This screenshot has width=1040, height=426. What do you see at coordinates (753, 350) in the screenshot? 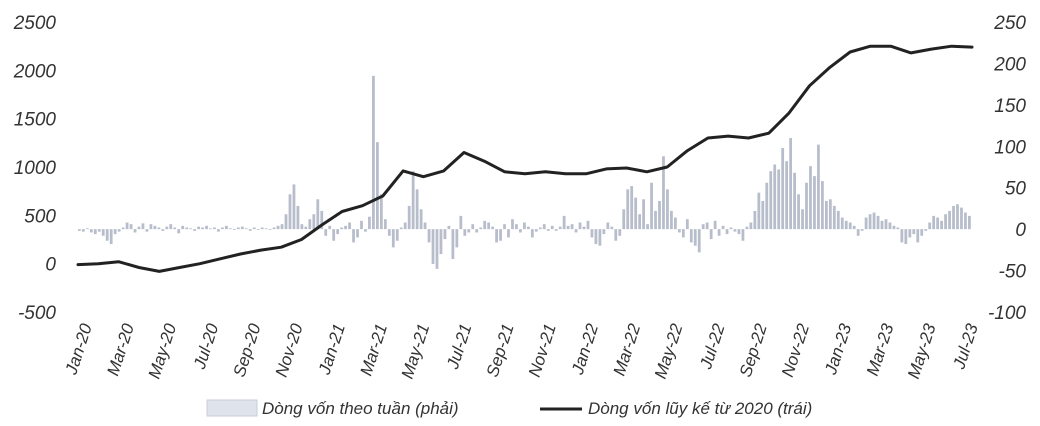
I see `x-tick-label: Sep-22` at bounding box center [753, 350].